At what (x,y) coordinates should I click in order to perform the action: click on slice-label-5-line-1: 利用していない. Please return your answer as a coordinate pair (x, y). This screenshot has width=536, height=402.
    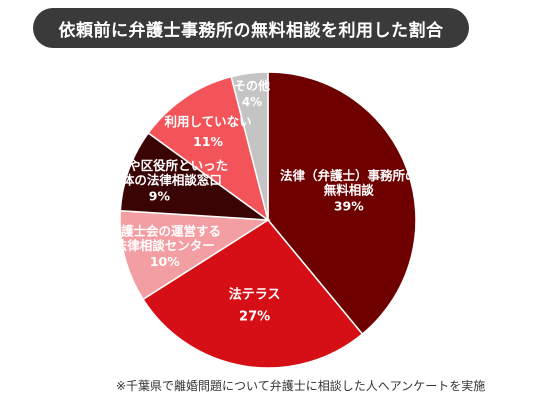
    Looking at the image, I should click on (208, 121).